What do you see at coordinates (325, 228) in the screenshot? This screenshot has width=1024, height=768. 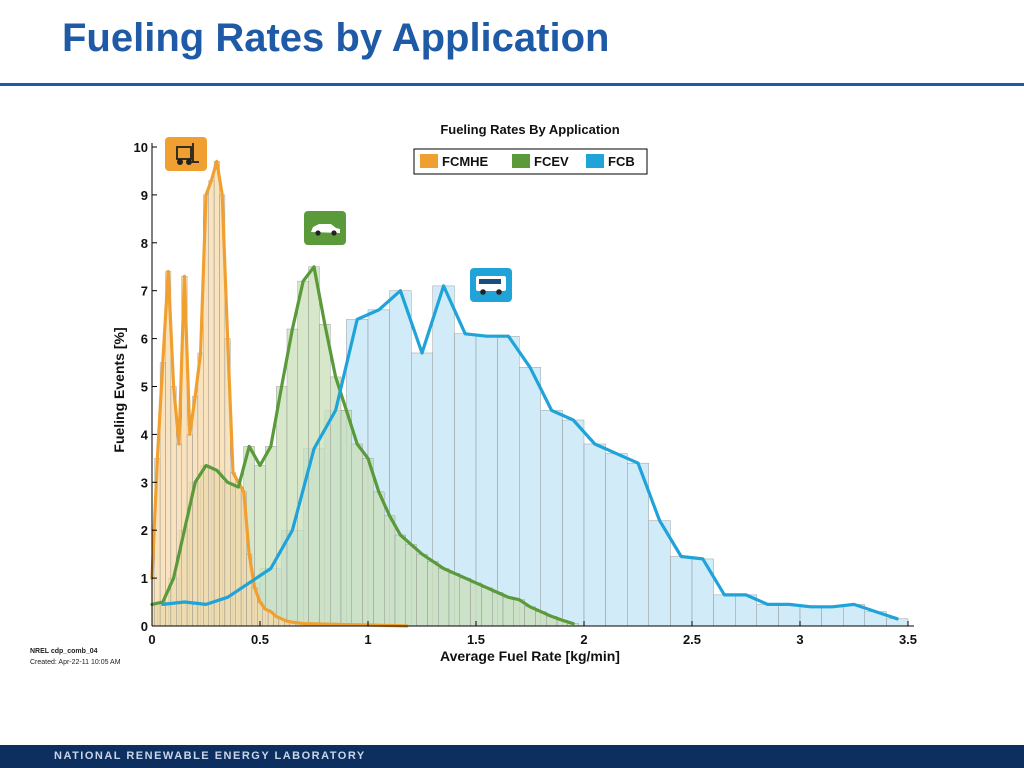 I see `car-icon` at bounding box center [325, 228].